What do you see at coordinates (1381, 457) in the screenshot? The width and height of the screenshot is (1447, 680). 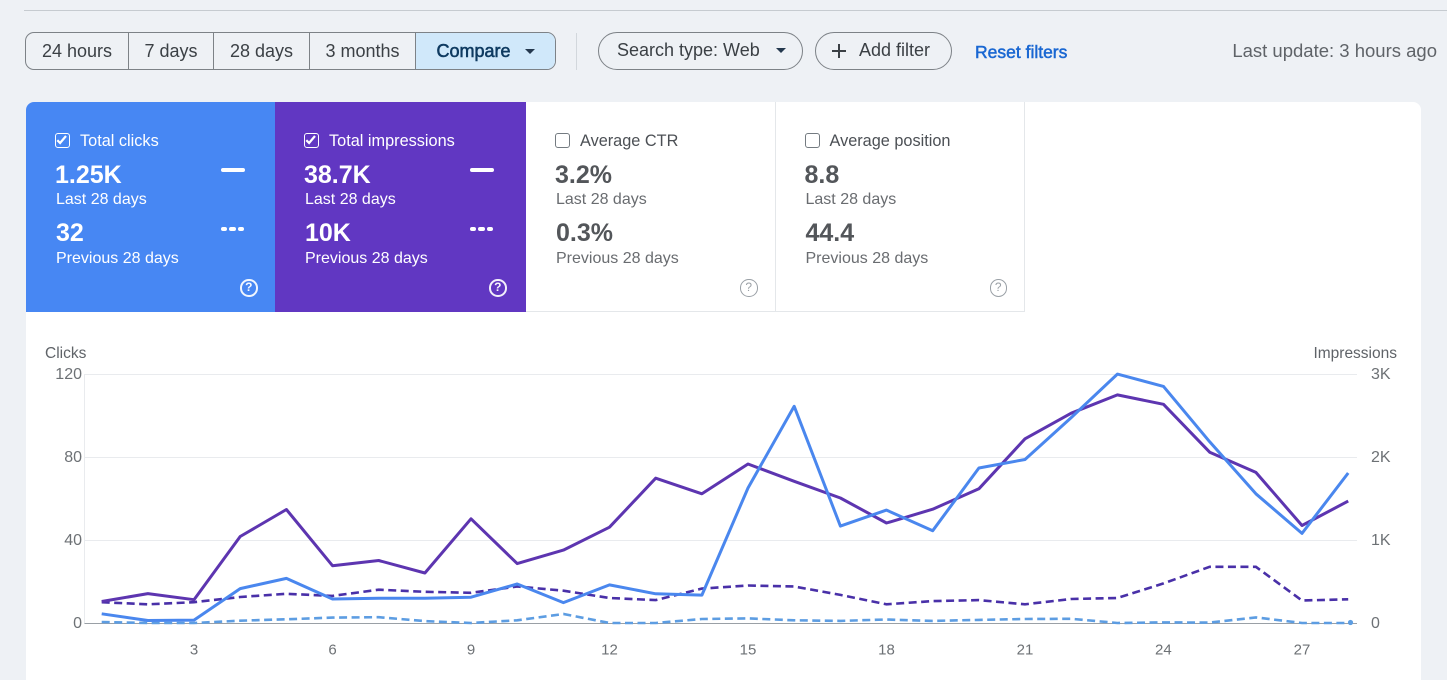 I see `svg-text: 2K` at bounding box center [1381, 457].